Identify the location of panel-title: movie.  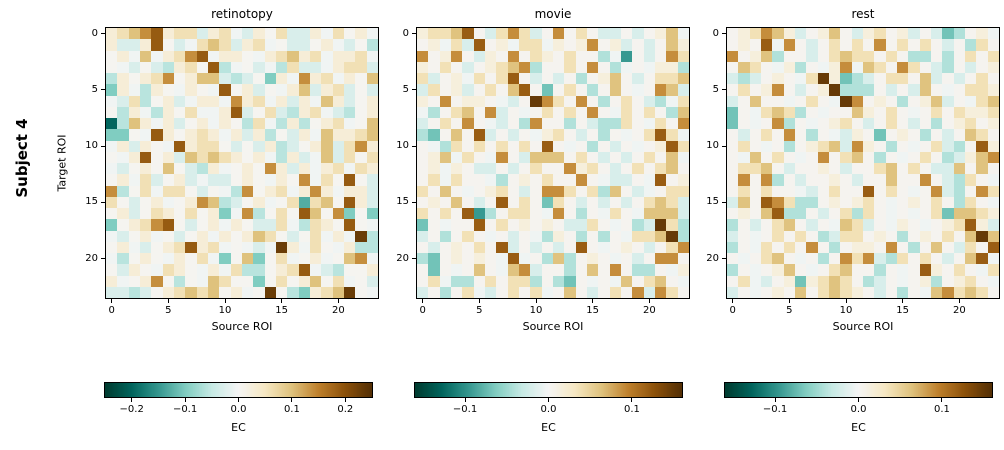
(553, 14).